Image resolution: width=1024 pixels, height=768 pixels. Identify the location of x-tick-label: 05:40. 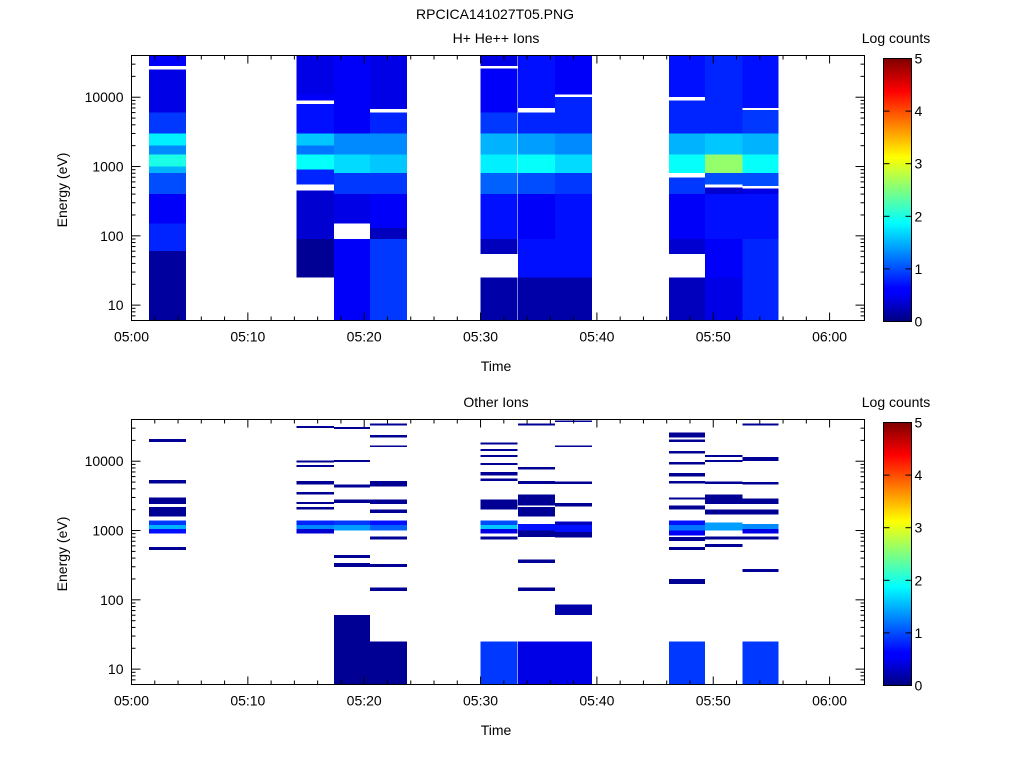
(596, 337).